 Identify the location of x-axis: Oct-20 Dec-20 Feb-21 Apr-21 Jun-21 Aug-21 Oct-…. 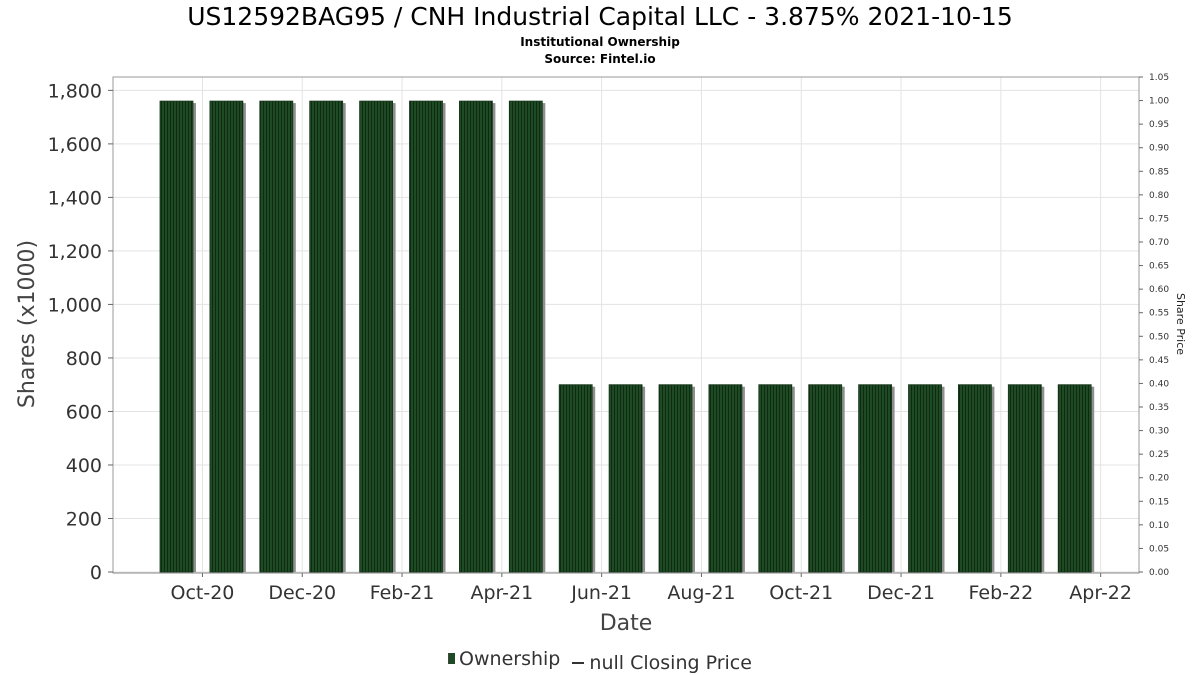
(626, 588).